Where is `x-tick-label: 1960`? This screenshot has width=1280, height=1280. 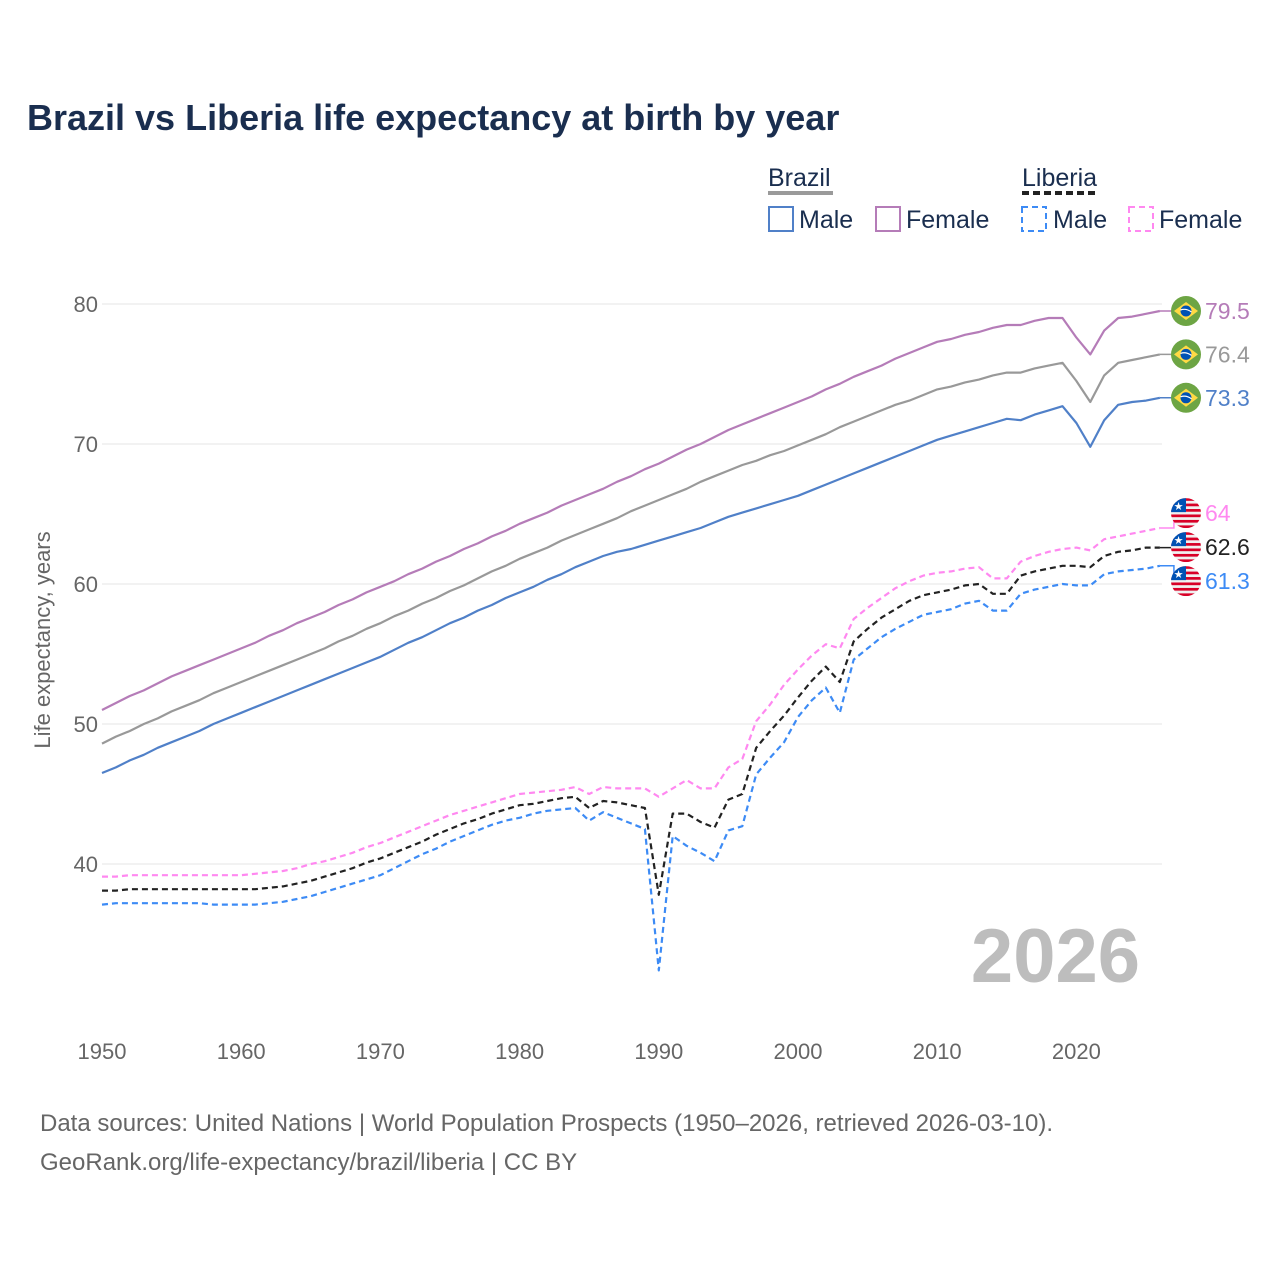 x-tick-label: 1960 is located at coordinates (241, 1051).